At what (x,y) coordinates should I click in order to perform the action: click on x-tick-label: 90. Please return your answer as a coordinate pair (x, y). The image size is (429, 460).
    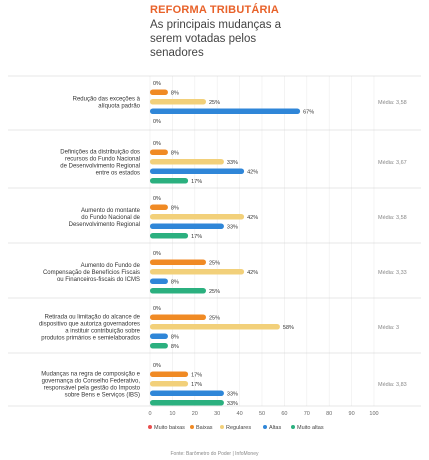
    Looking at the image, I should click on (352, 414).